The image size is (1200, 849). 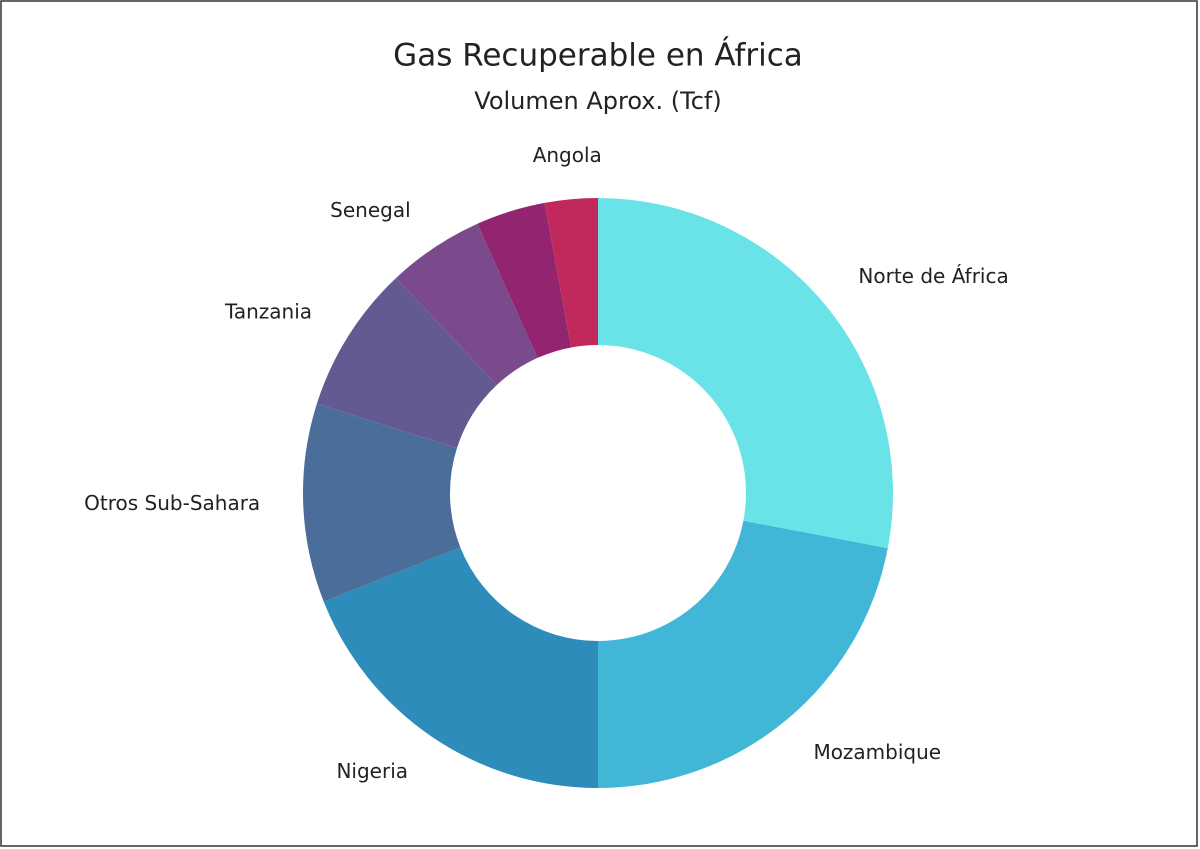 I want to click on slice-label: Angola, so click(x=567, y=155).